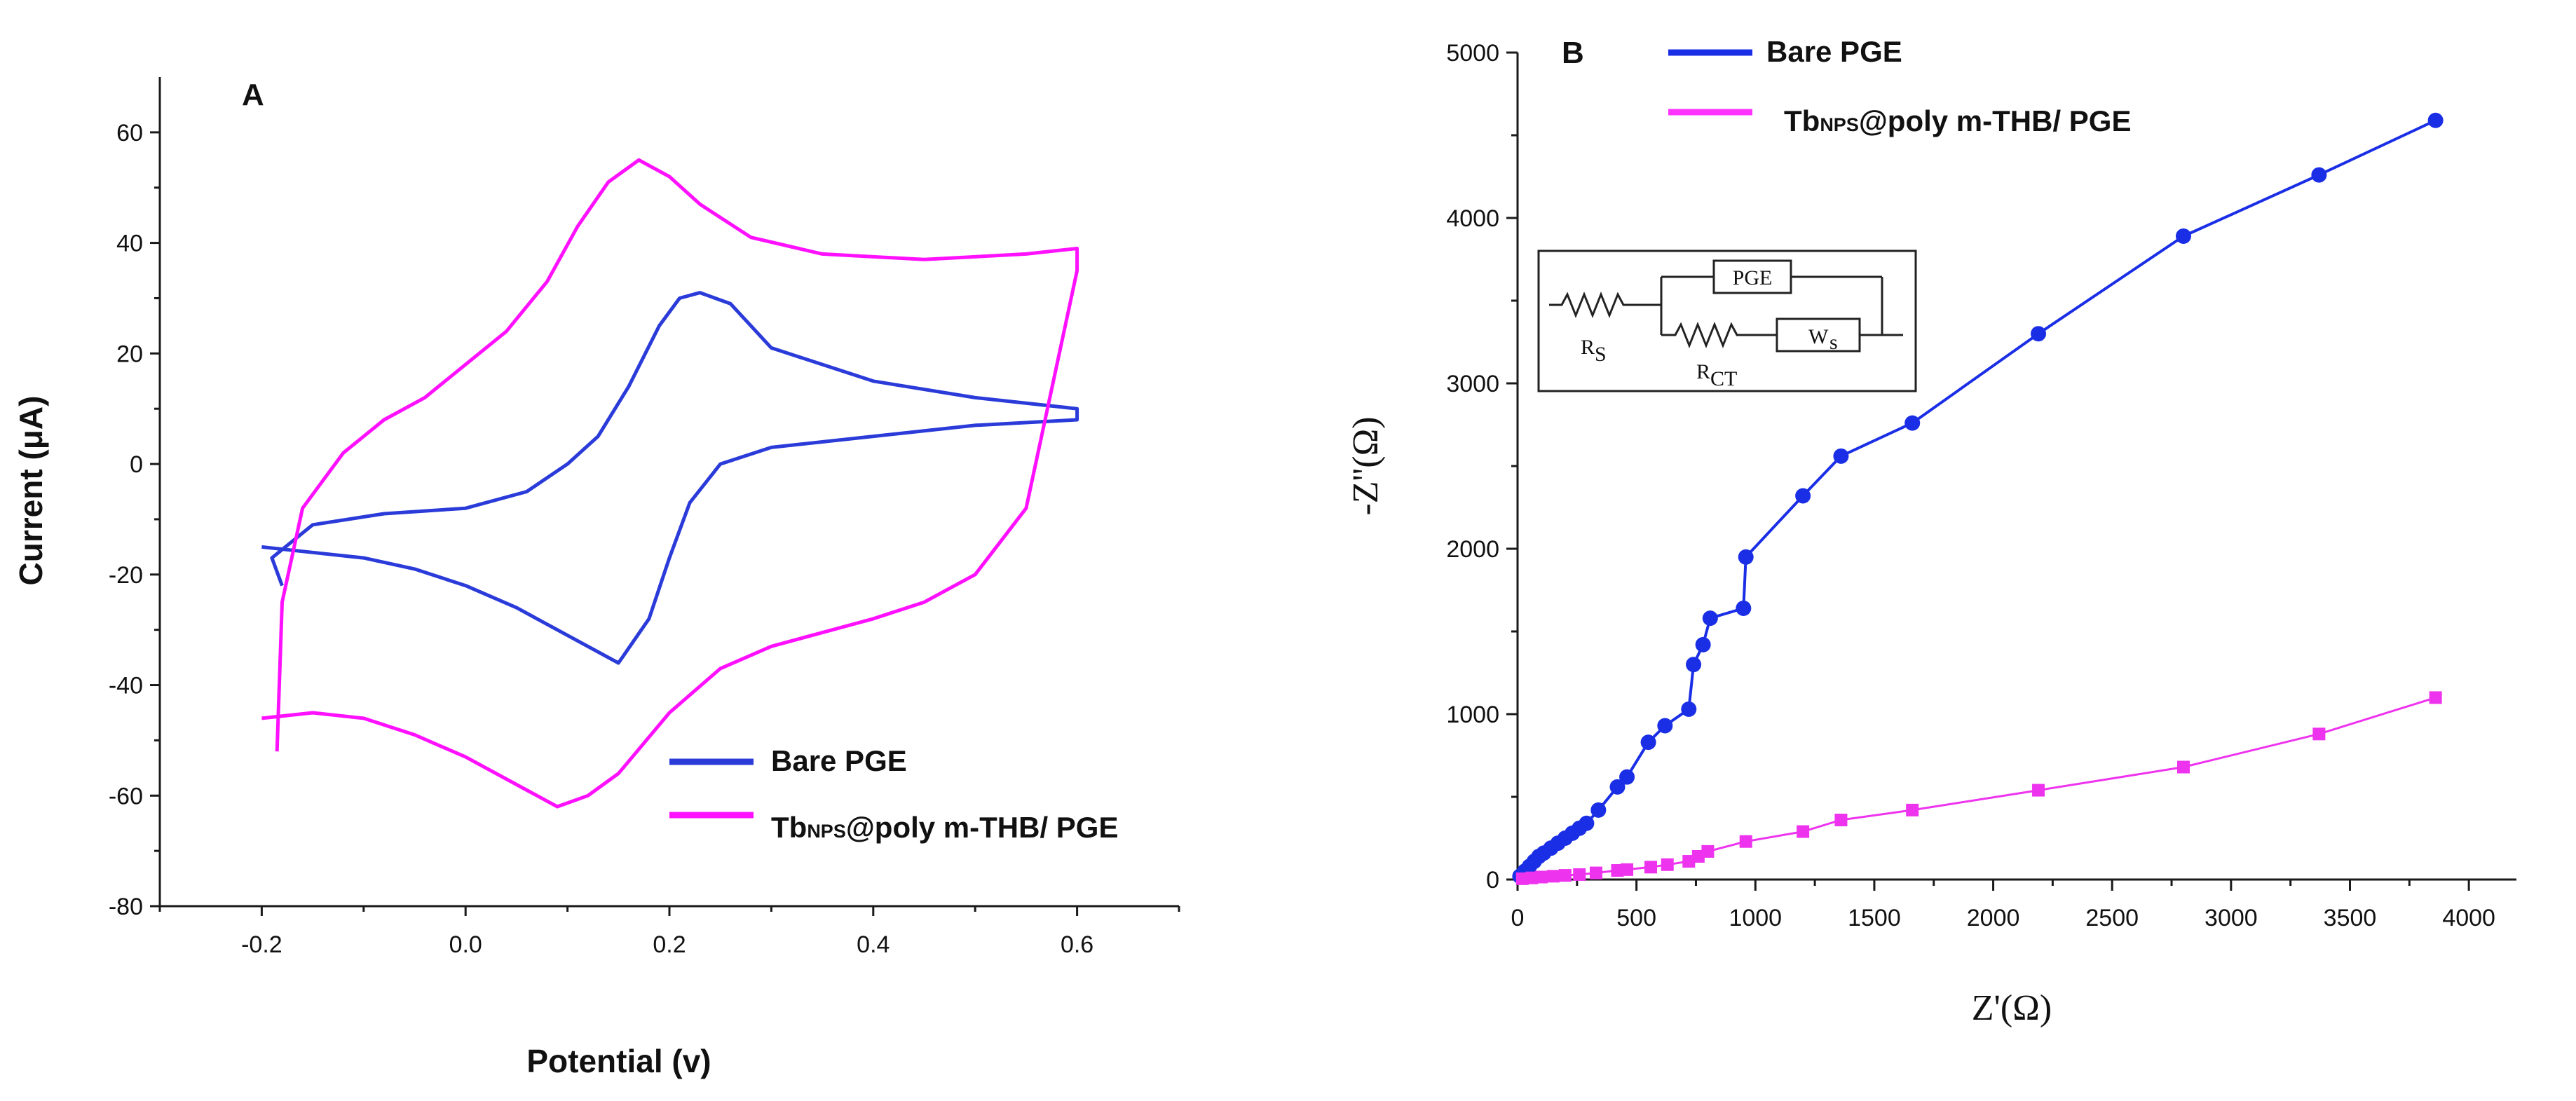  I want to click on panel-a-legend: Bare PGE TbNPS@poly m-THB/ PGE, so click(894, 794).